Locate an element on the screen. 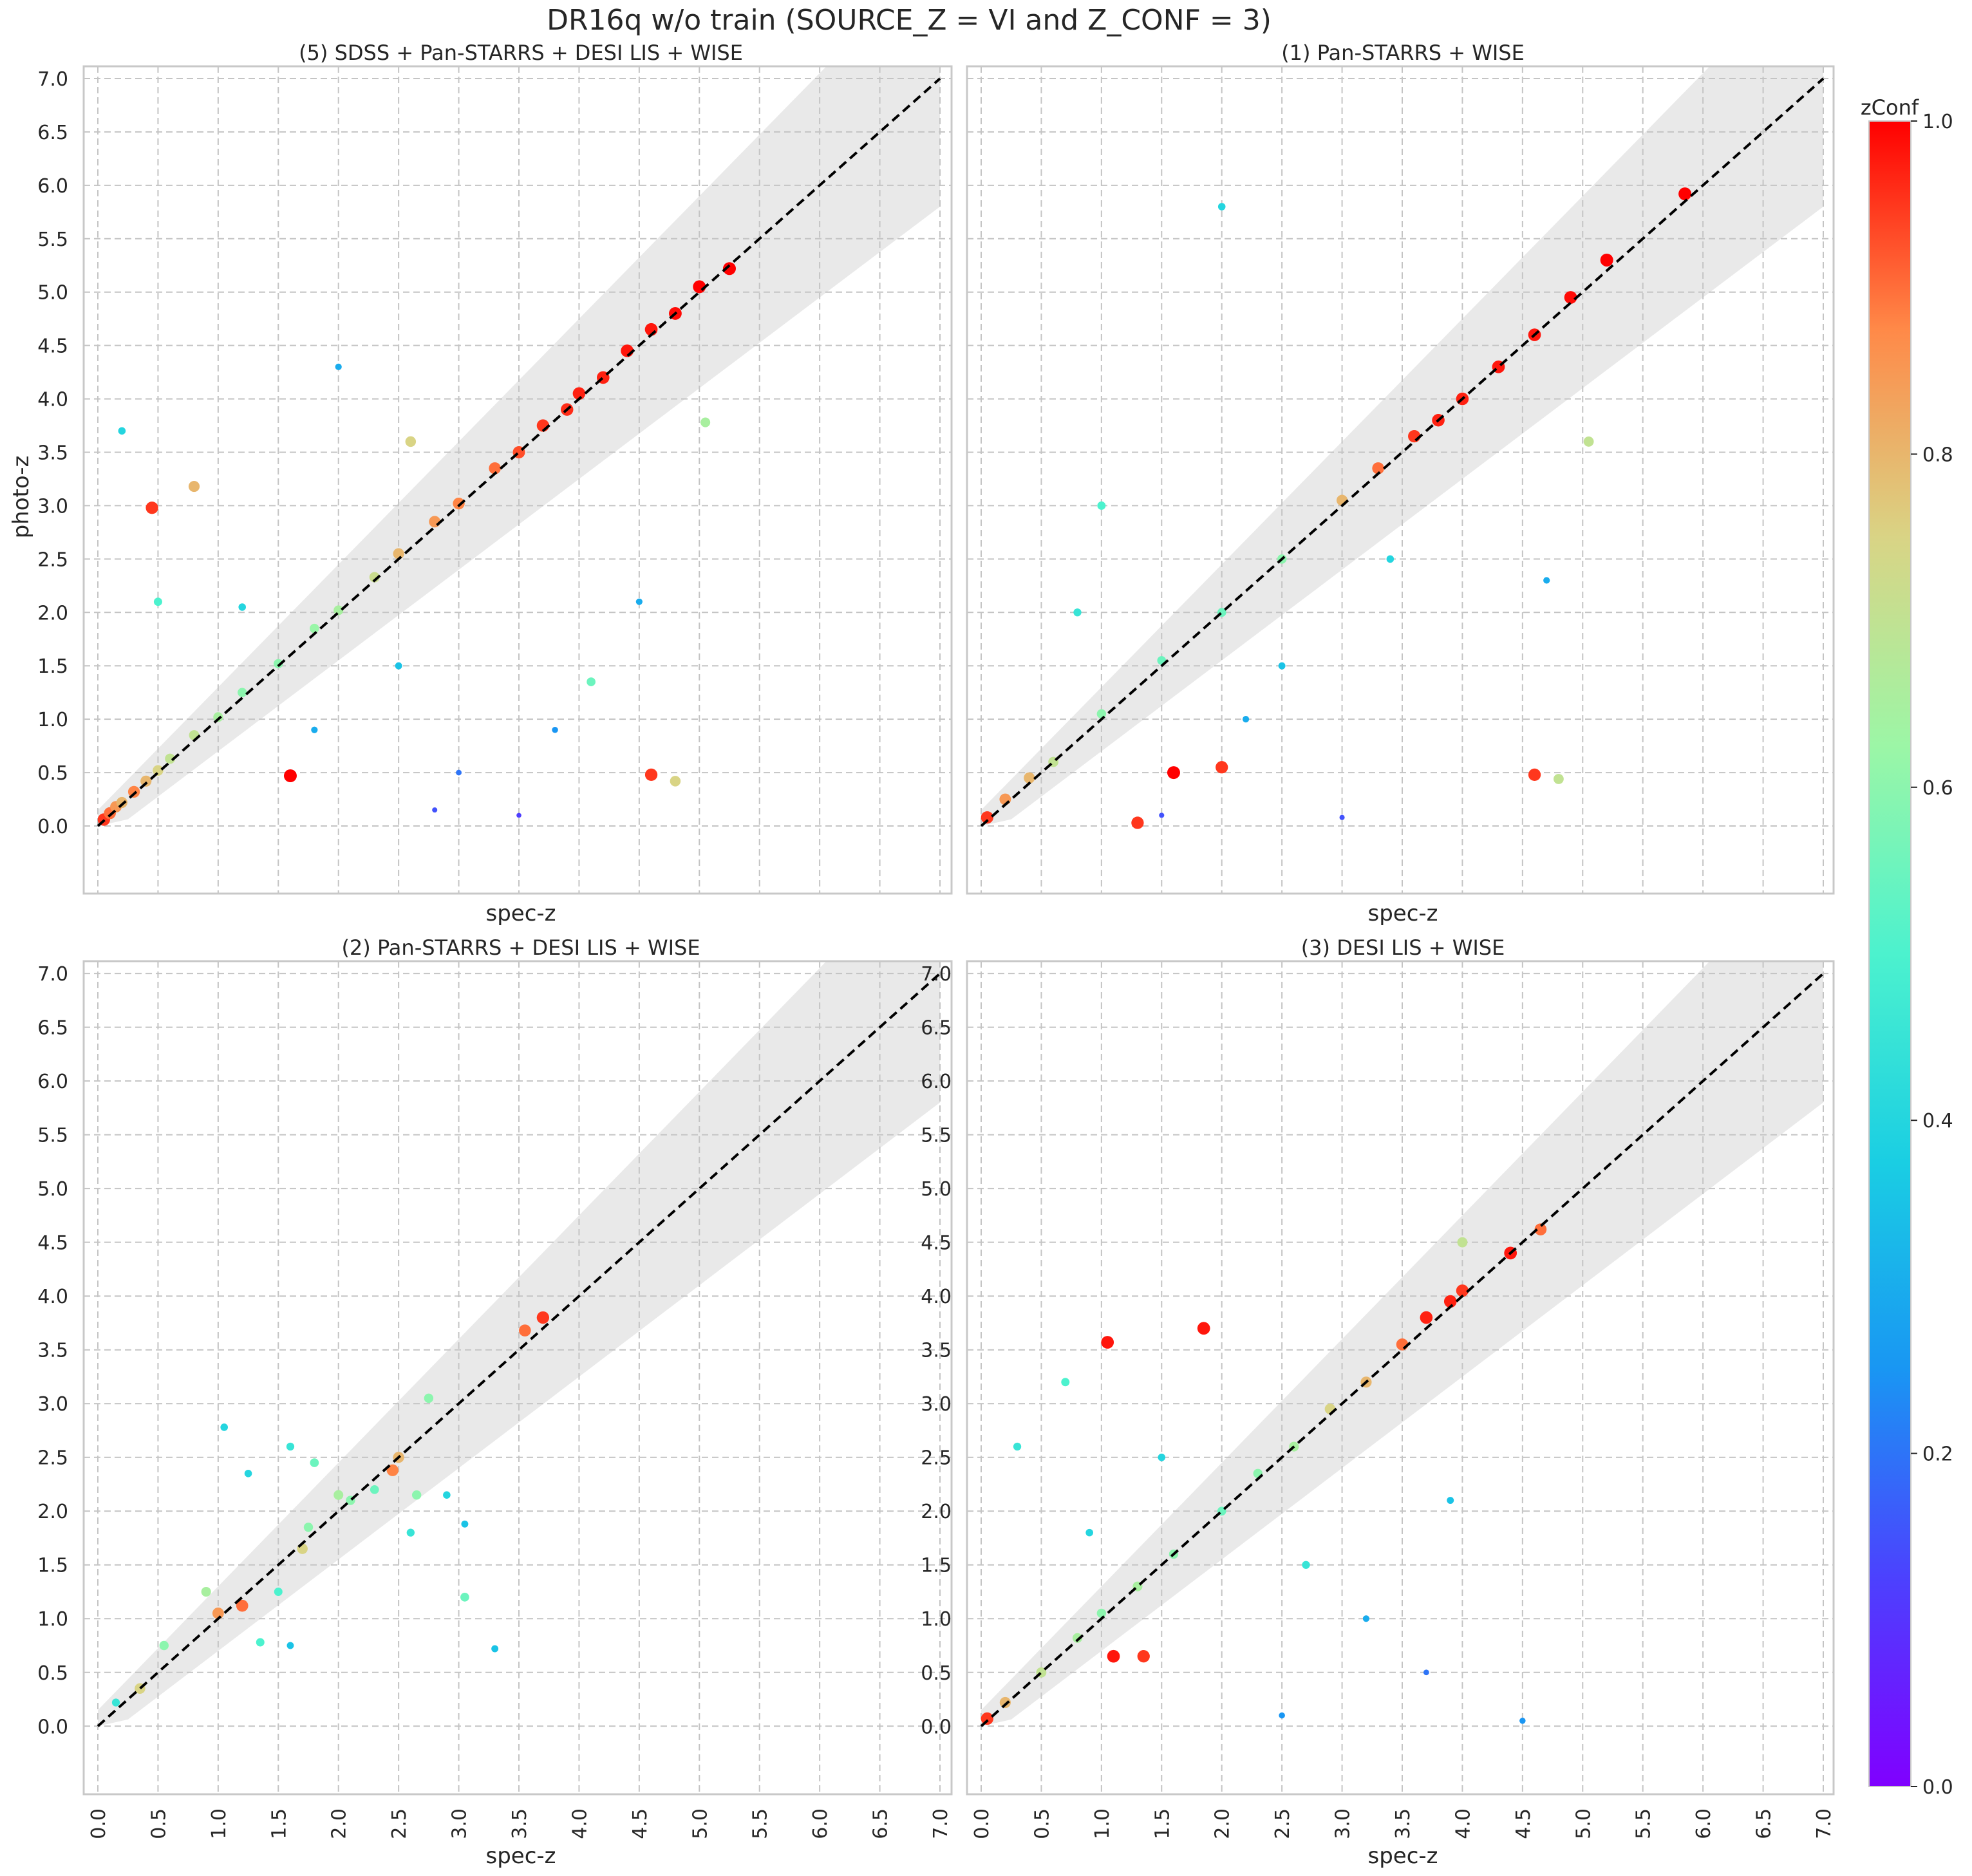 The height and width of the screenshot is (1876, 1972). x-axis-label: spec-z is located at coordinates (1402, 913).